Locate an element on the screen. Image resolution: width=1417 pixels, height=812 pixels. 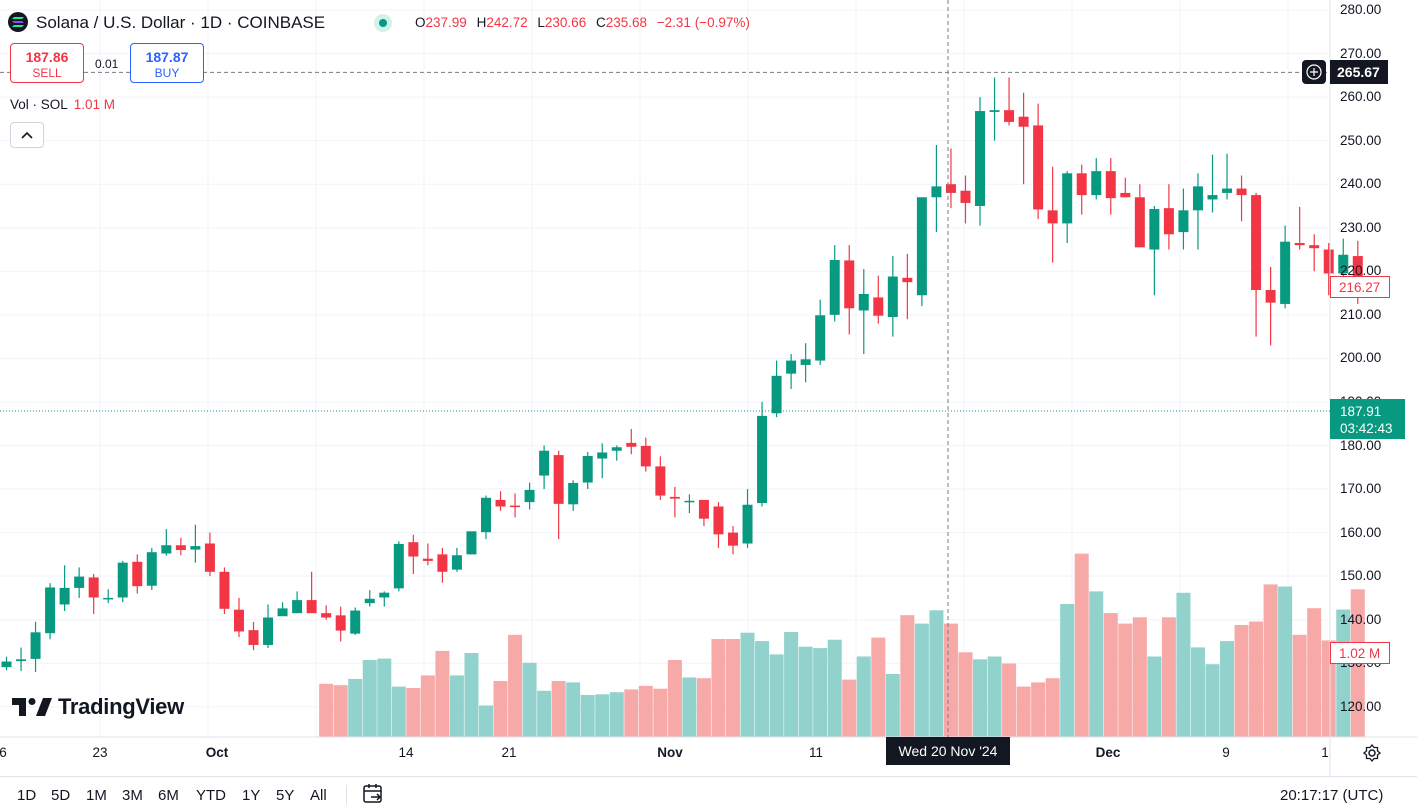
utc-clock: 20:17:17 (UTC) is located at coordinates (1332, 795).